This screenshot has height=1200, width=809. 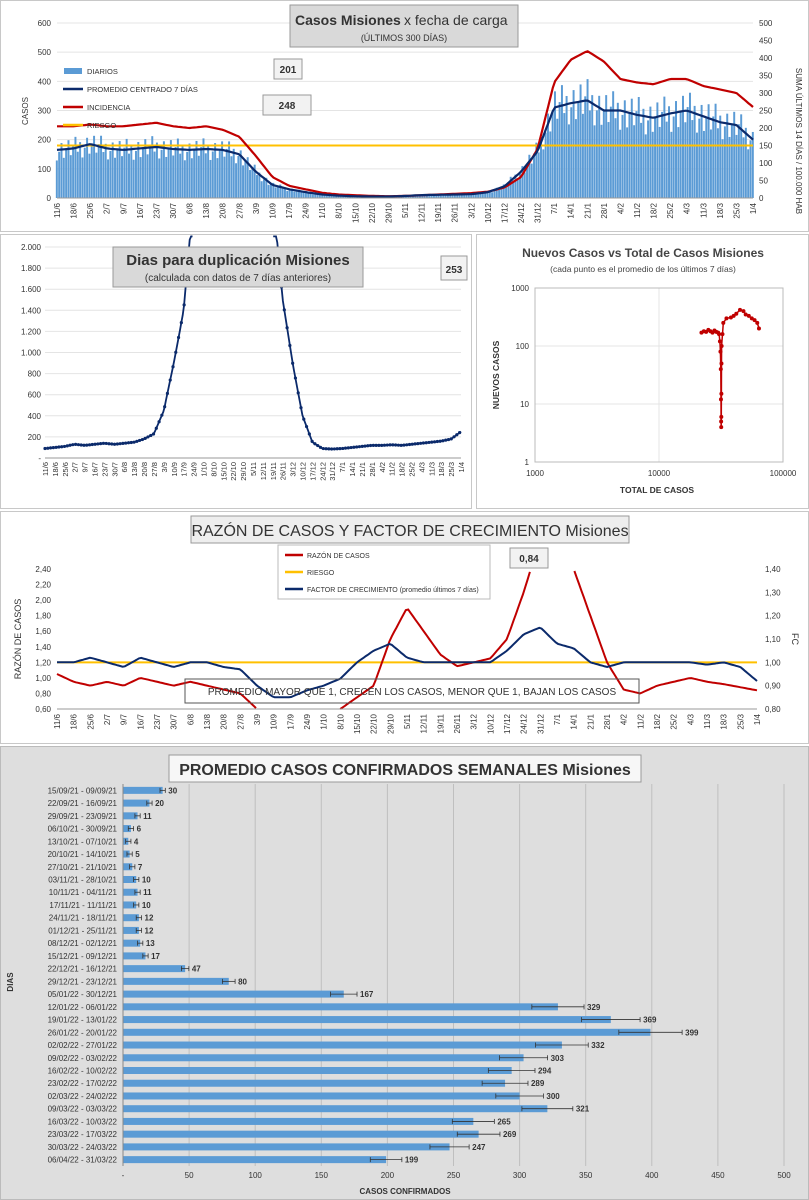 What do you see at coordinates (422, 212) in the screenshot?
I see `x-tick: 12/11` at bounding box center [422, 212].